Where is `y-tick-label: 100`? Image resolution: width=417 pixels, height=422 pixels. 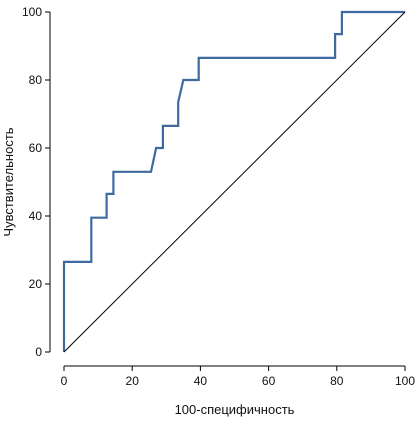
y-tick-label: 100 is located at coordinates (32, 12).